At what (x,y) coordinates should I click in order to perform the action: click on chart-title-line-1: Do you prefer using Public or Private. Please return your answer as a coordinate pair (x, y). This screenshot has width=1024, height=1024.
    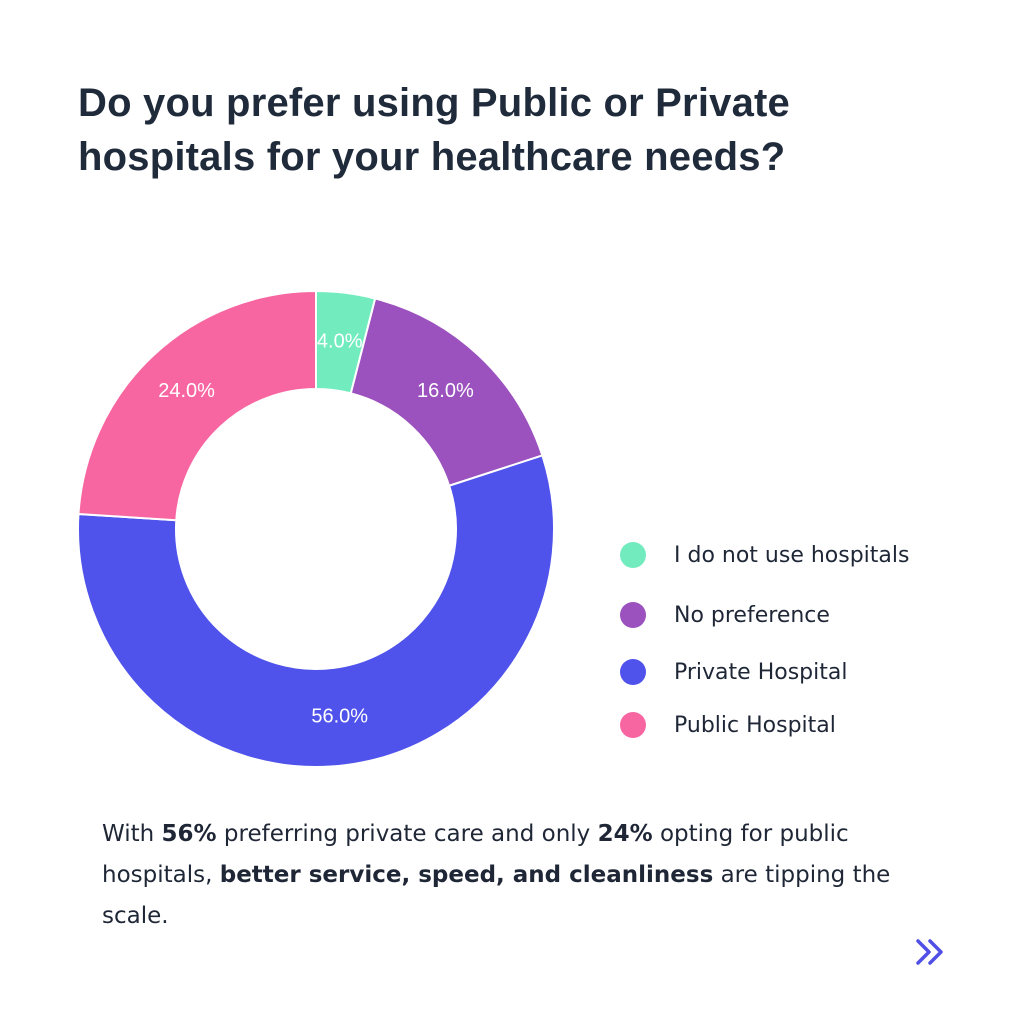
    Looking at the image, I should click on (434, 103).